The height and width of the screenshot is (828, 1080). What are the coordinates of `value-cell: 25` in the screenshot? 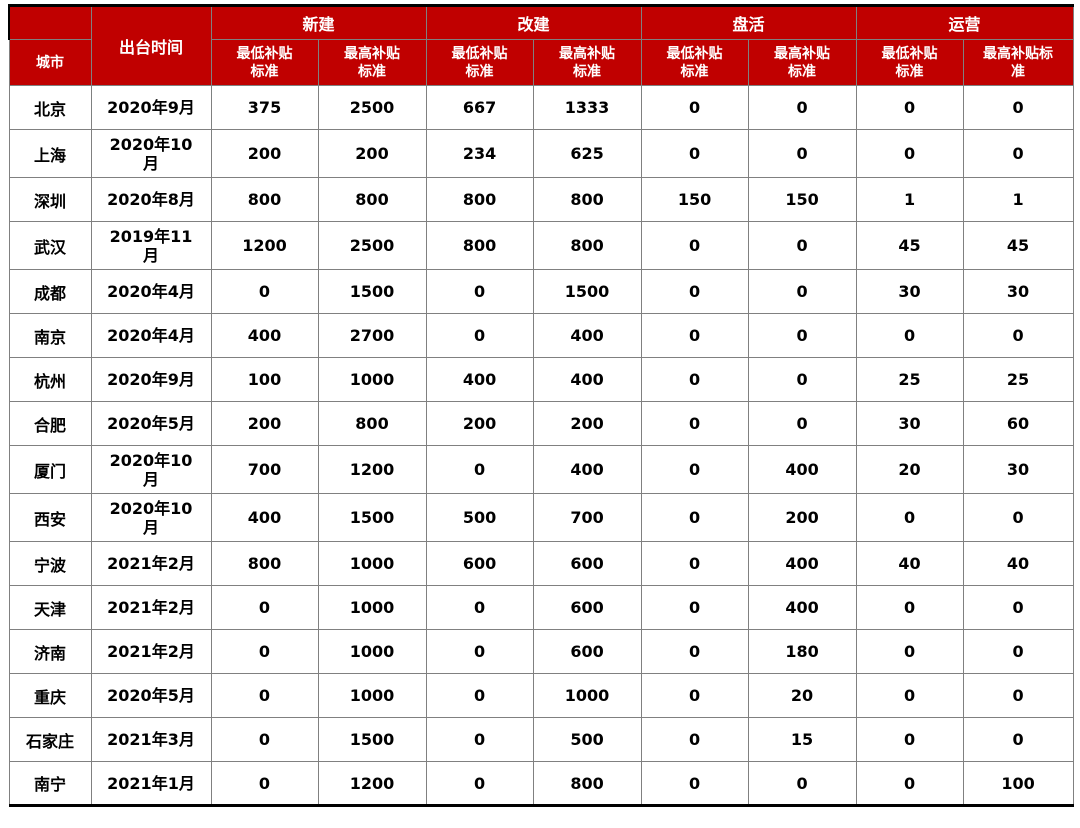 It's located at (909, 379).